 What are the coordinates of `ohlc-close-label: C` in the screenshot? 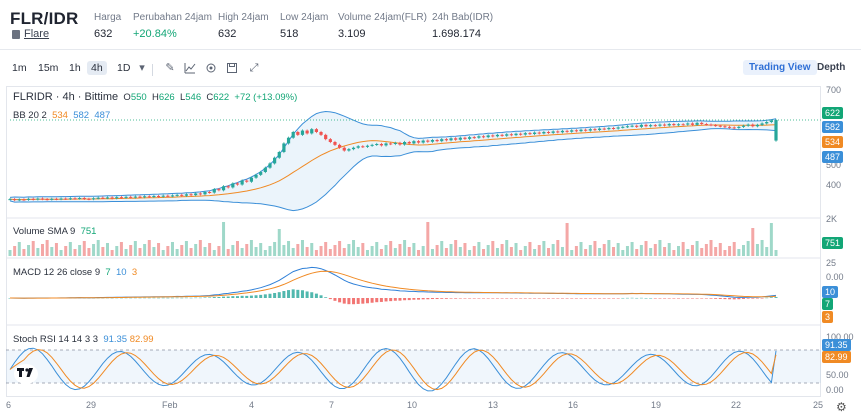 It's located at (210, 97).